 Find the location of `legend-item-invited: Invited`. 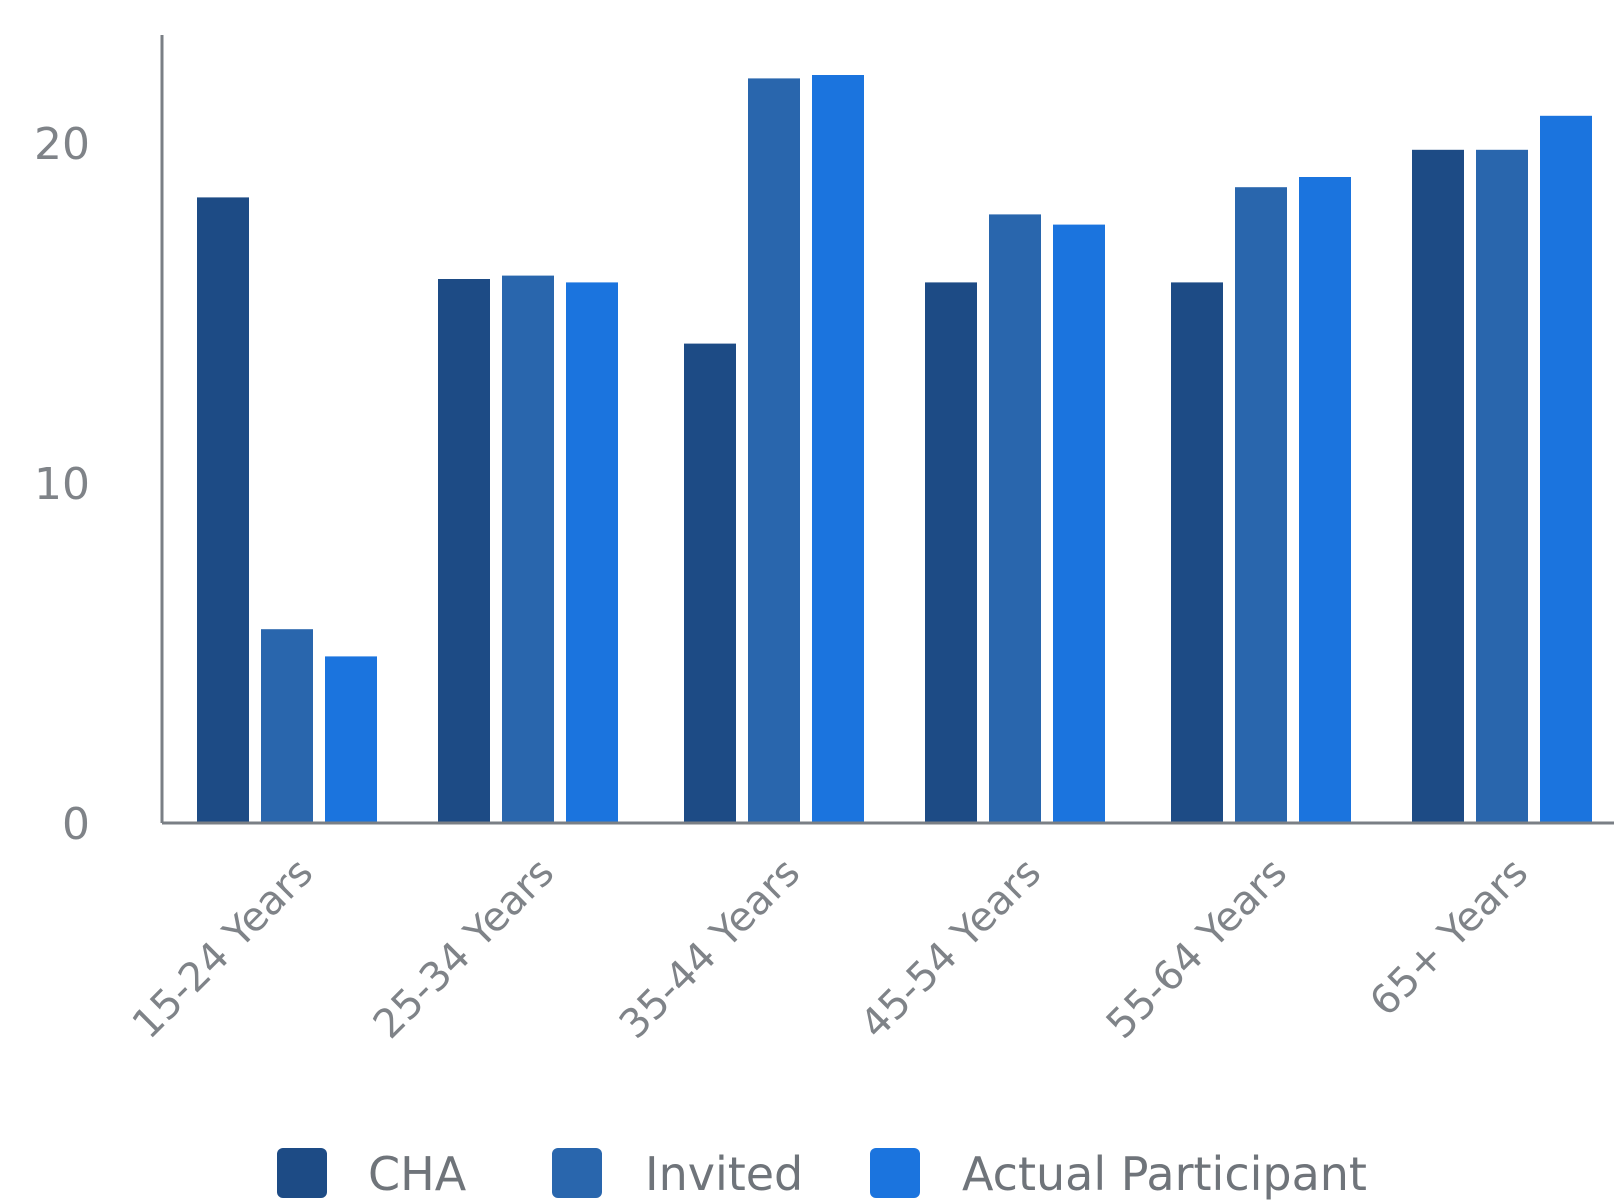

legend-item-invited: Invited is located at coordinates (677, 1174).